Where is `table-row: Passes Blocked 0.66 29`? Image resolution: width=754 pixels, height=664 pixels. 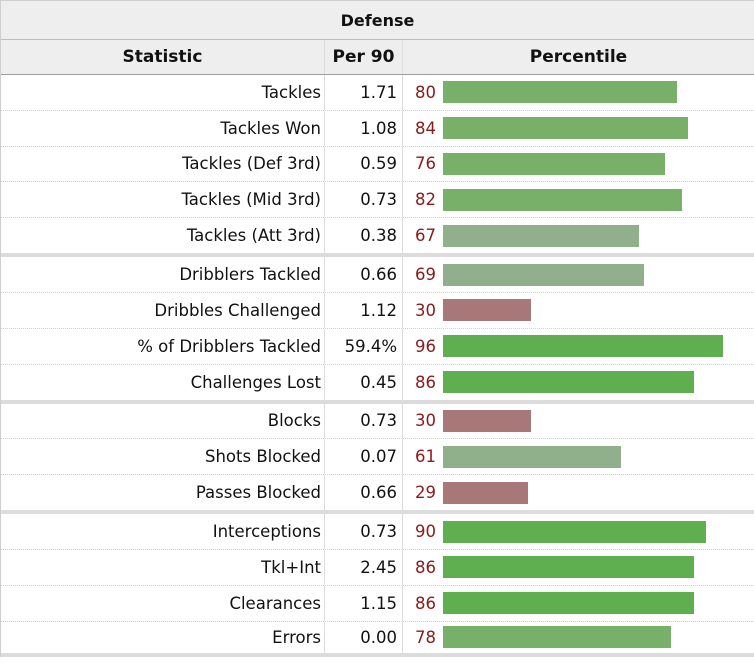
table-row: Passes Blocked 0.66 29 is located at coordinates (377, 495).